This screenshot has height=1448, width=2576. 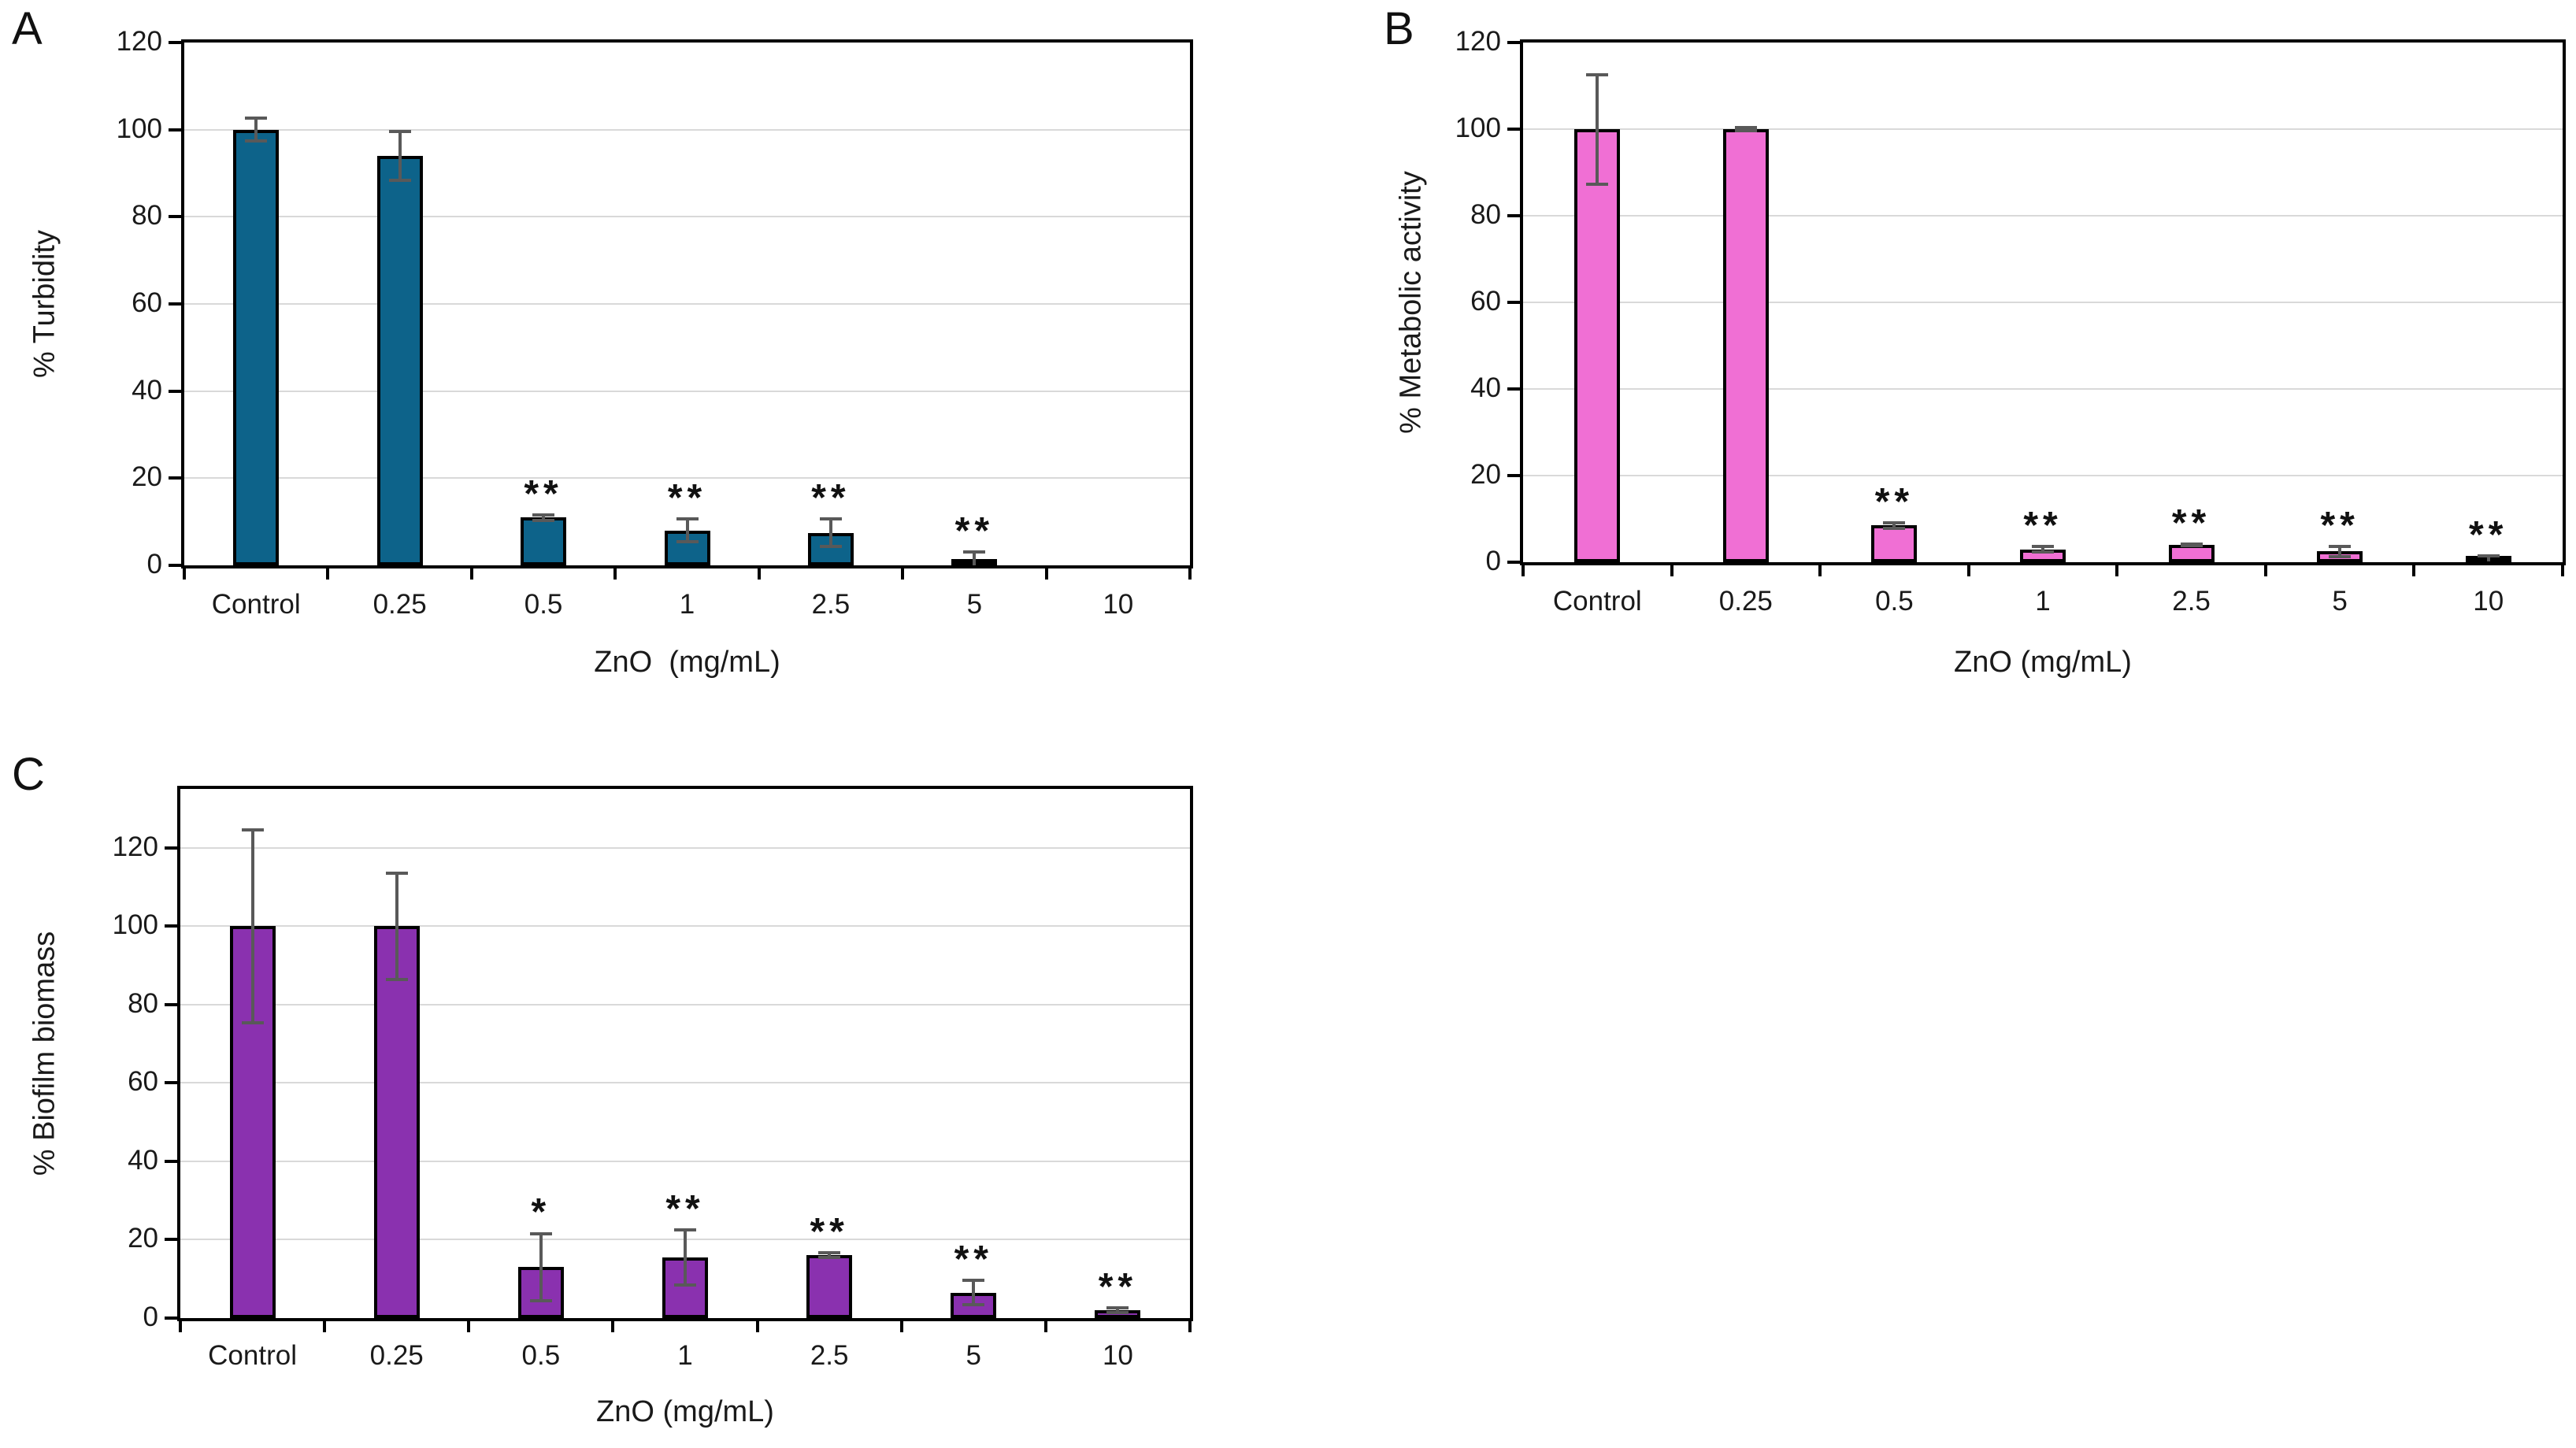 I want to click on error-cap-bottom-C-Control, so click(x=252, y=1022).